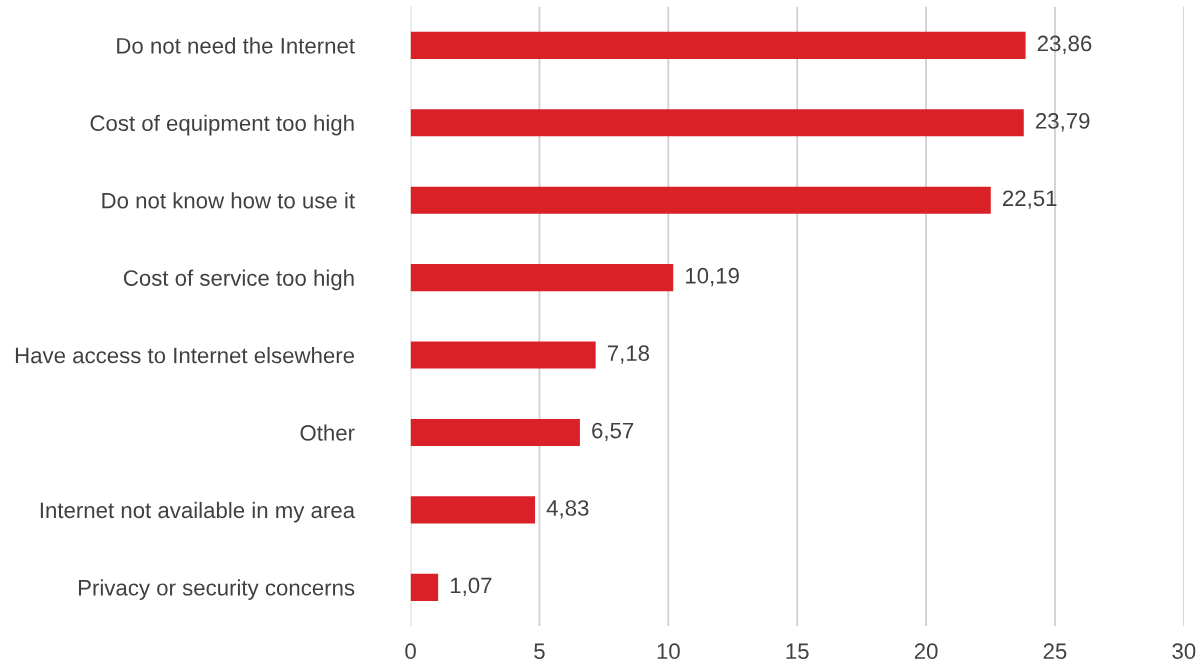  I want to click on data-label: 1,07, so click(471, 586).